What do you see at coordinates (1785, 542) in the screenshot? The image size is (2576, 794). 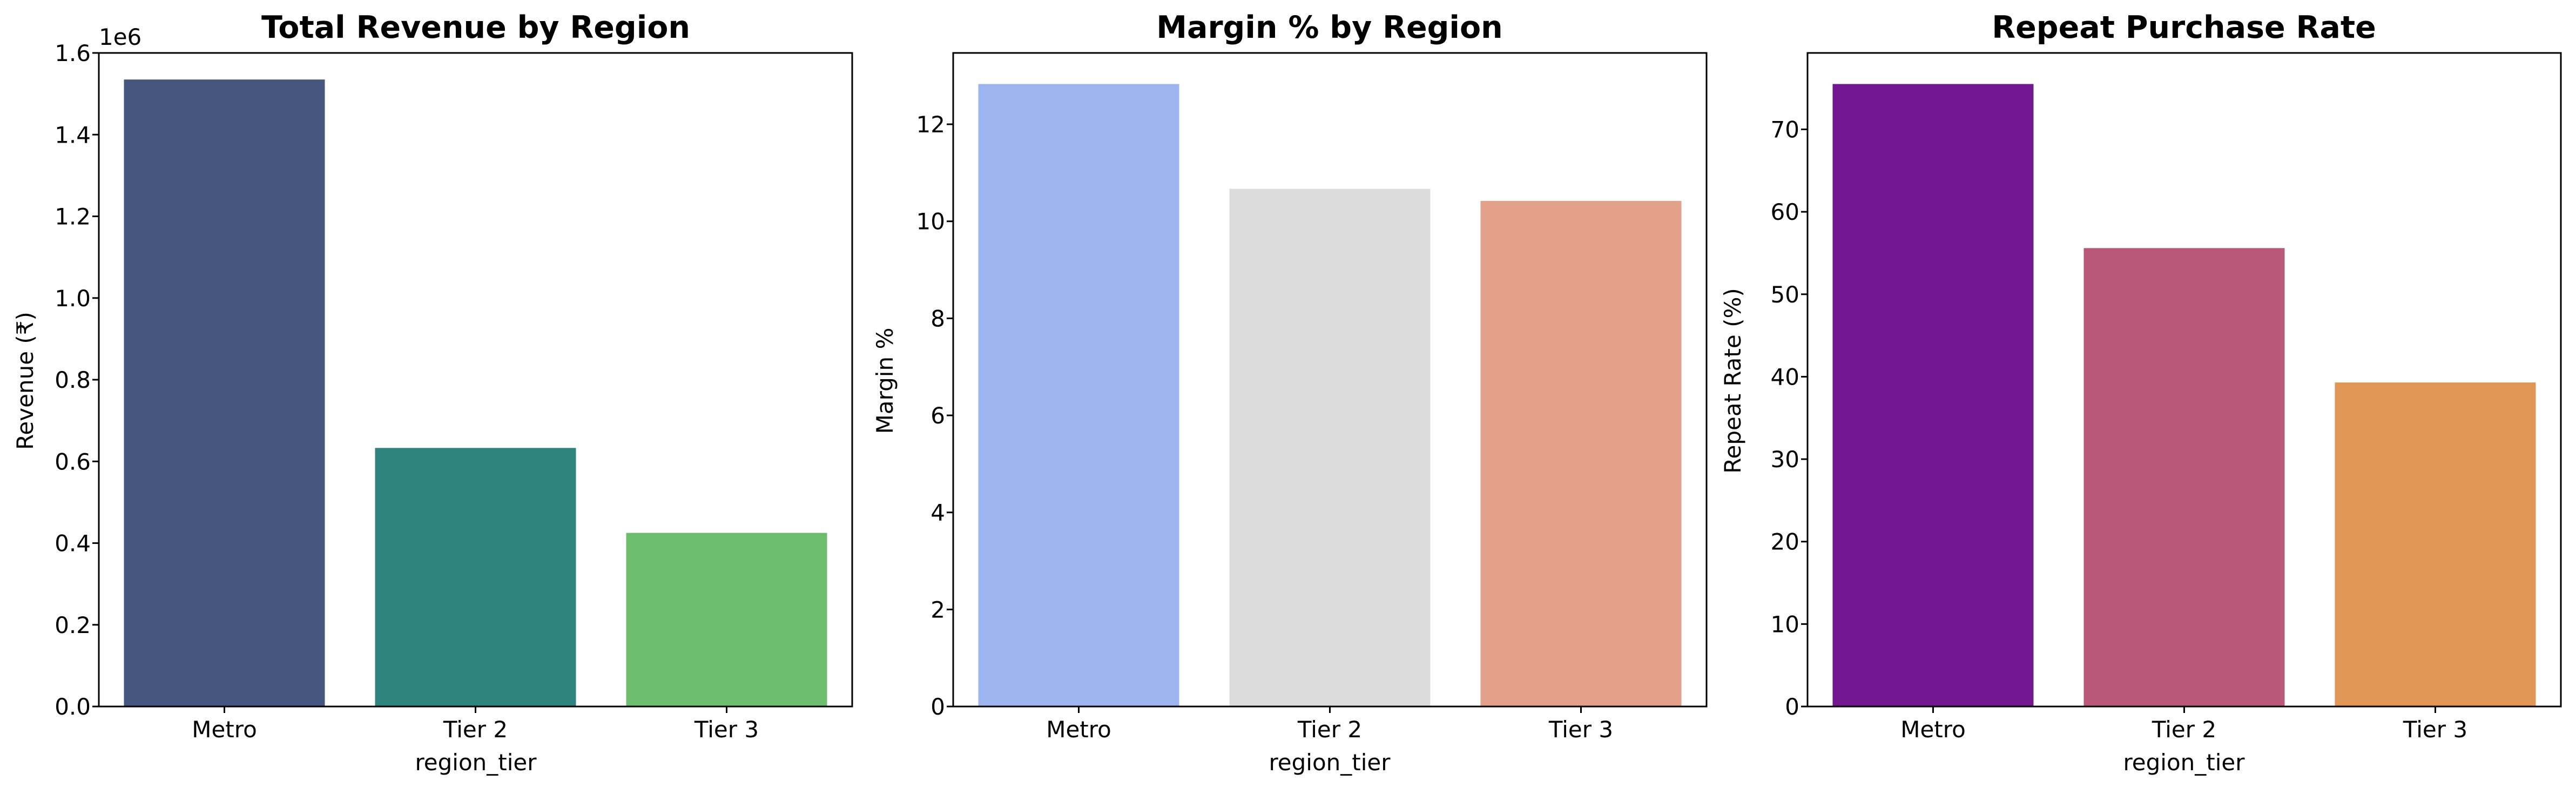 I see `y-tick-label: 20` at bounding box center [1785, 542].